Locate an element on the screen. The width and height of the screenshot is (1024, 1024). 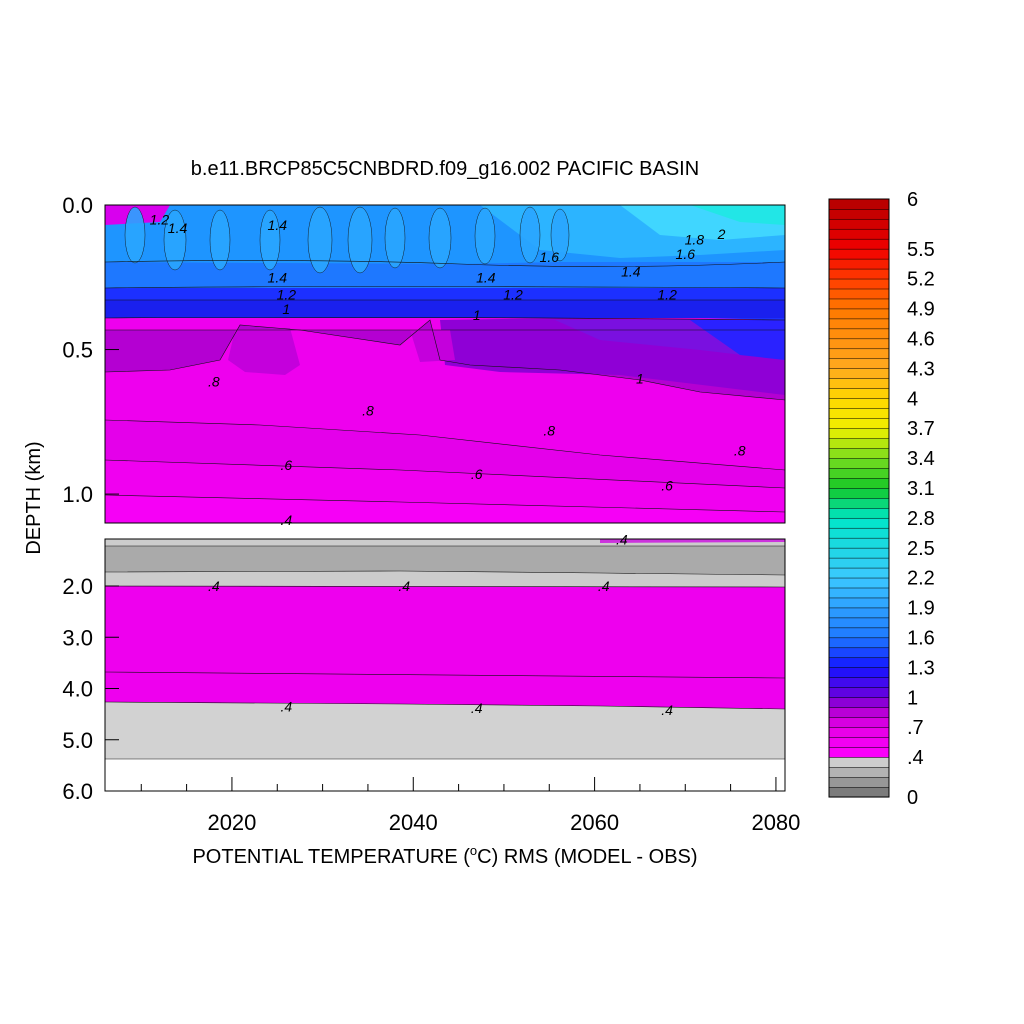
y-tick-label: 1.0 is located at coordinates (77, 494).